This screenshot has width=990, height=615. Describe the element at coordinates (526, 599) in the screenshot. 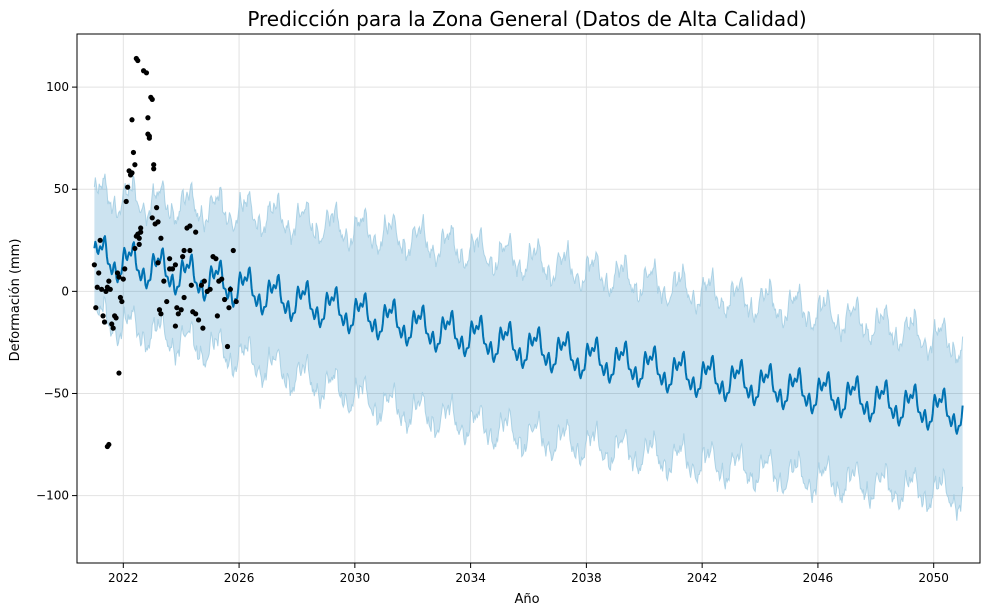

I see `x-axis-label: Año` at that location.